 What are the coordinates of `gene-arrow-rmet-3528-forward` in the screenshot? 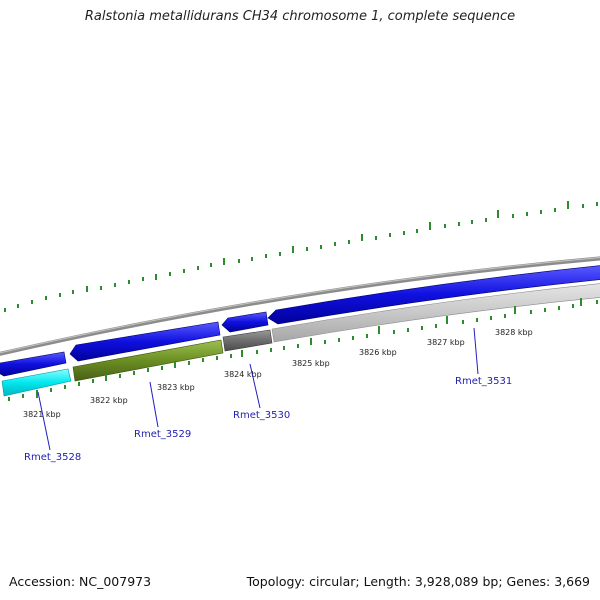 It's located at (33, 364).